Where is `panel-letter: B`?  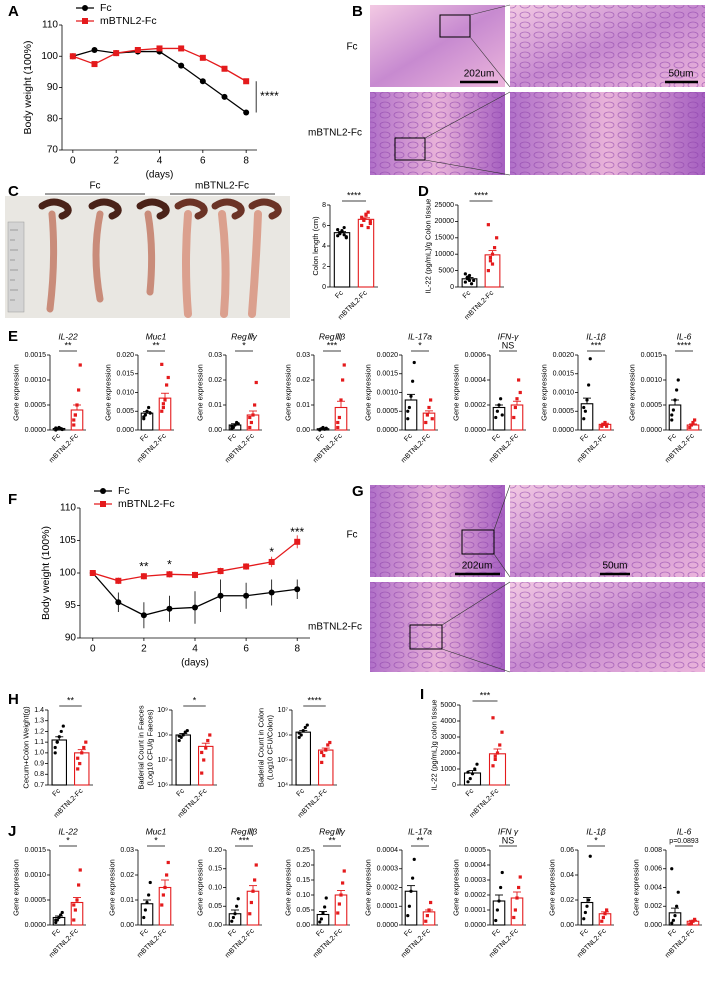 panel-letter: B is located at coordinates (357, 11).